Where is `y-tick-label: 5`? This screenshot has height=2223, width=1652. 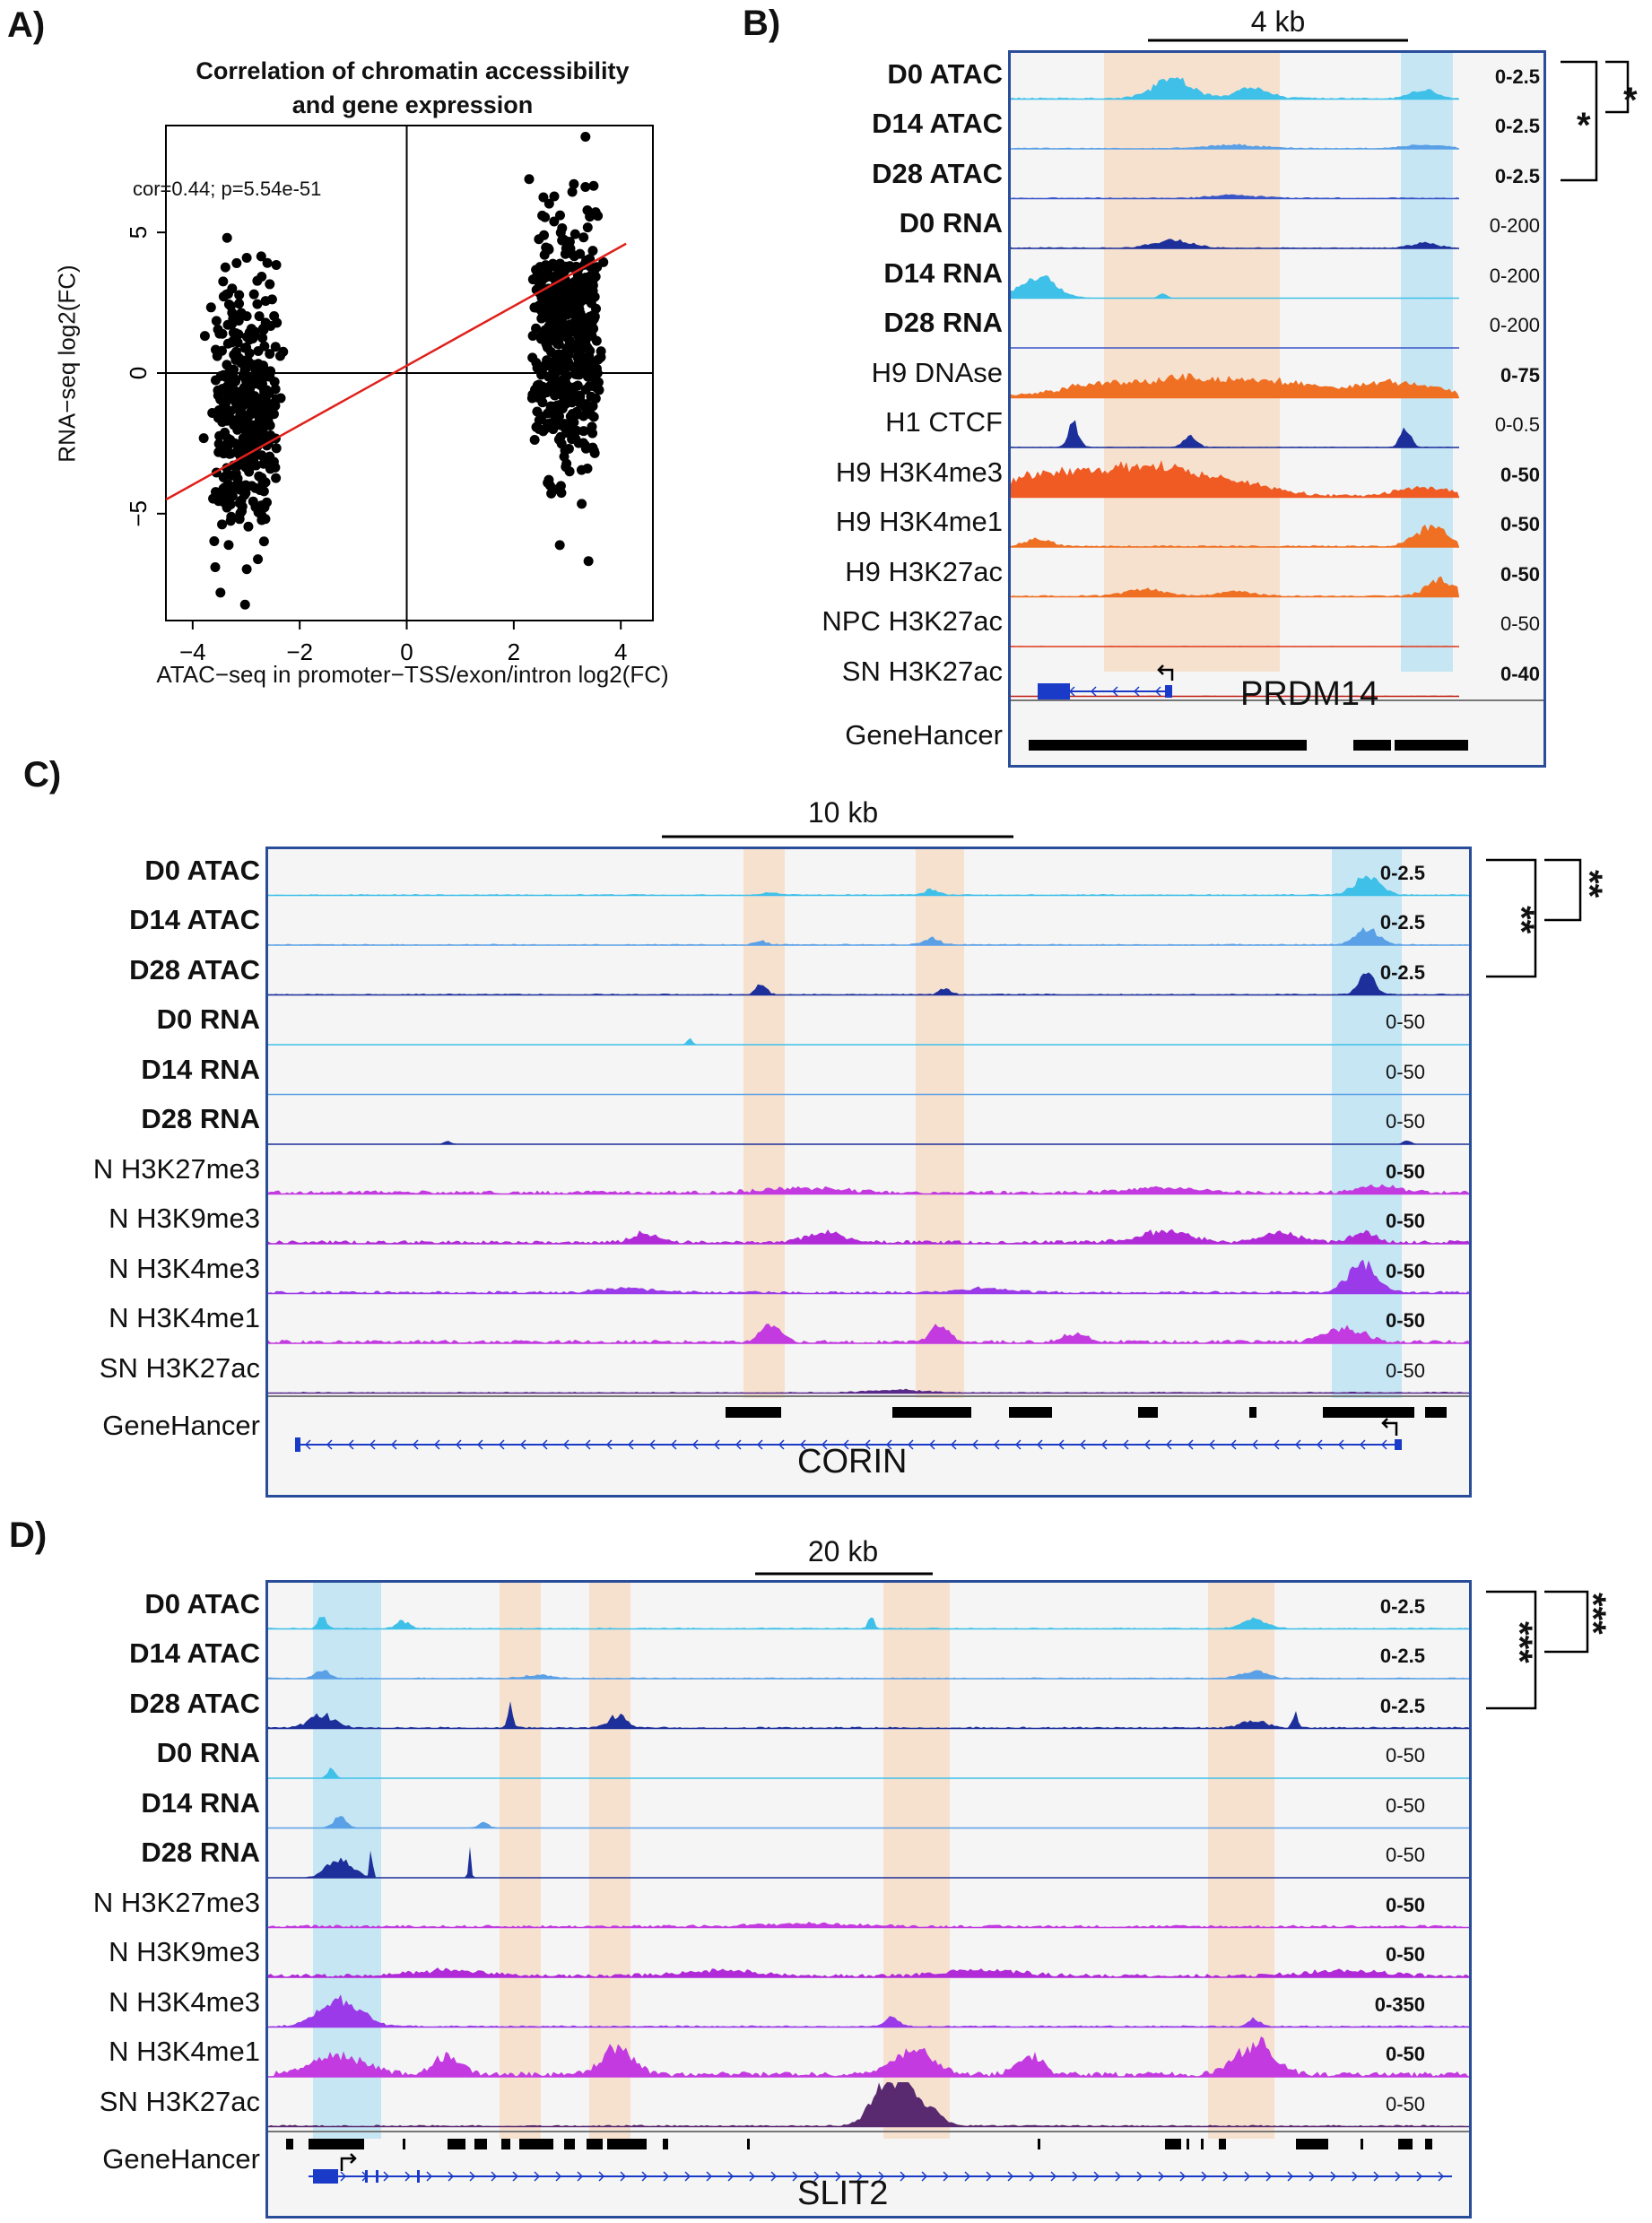 y-tick-label: 5 is located at coordinates (138, 232).